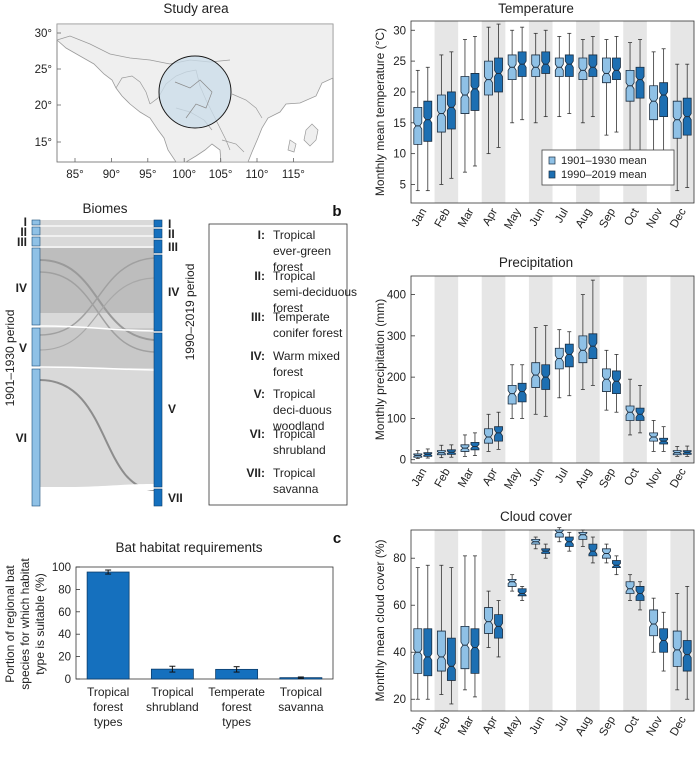  Describe the element at coordinates (10, 358) in the screenshot. I see `left-period-label: 1901–1930 period` at that location.